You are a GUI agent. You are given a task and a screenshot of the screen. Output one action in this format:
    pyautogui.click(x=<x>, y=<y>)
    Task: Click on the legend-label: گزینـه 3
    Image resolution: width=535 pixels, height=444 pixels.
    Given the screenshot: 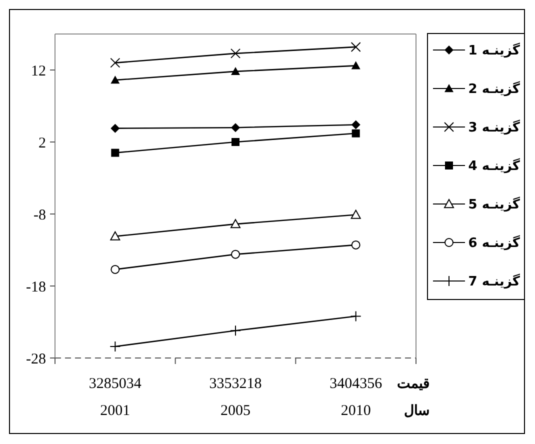 What is the action you would take?
    pyautogui.click(x=494, y=128)
    